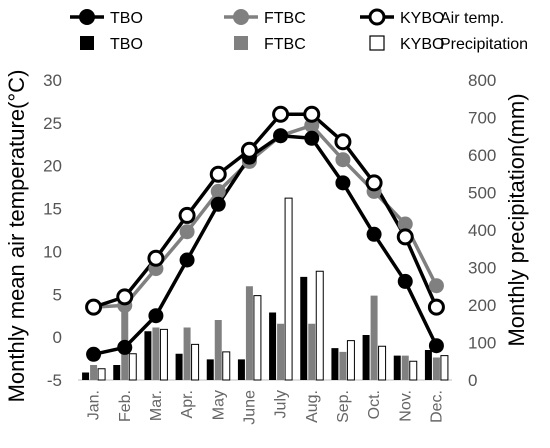 This screenshot has height=448, width=550. Describe the element at coordinates (281, 404) in the screenshot. I see `x-tick-label: July` at that location.